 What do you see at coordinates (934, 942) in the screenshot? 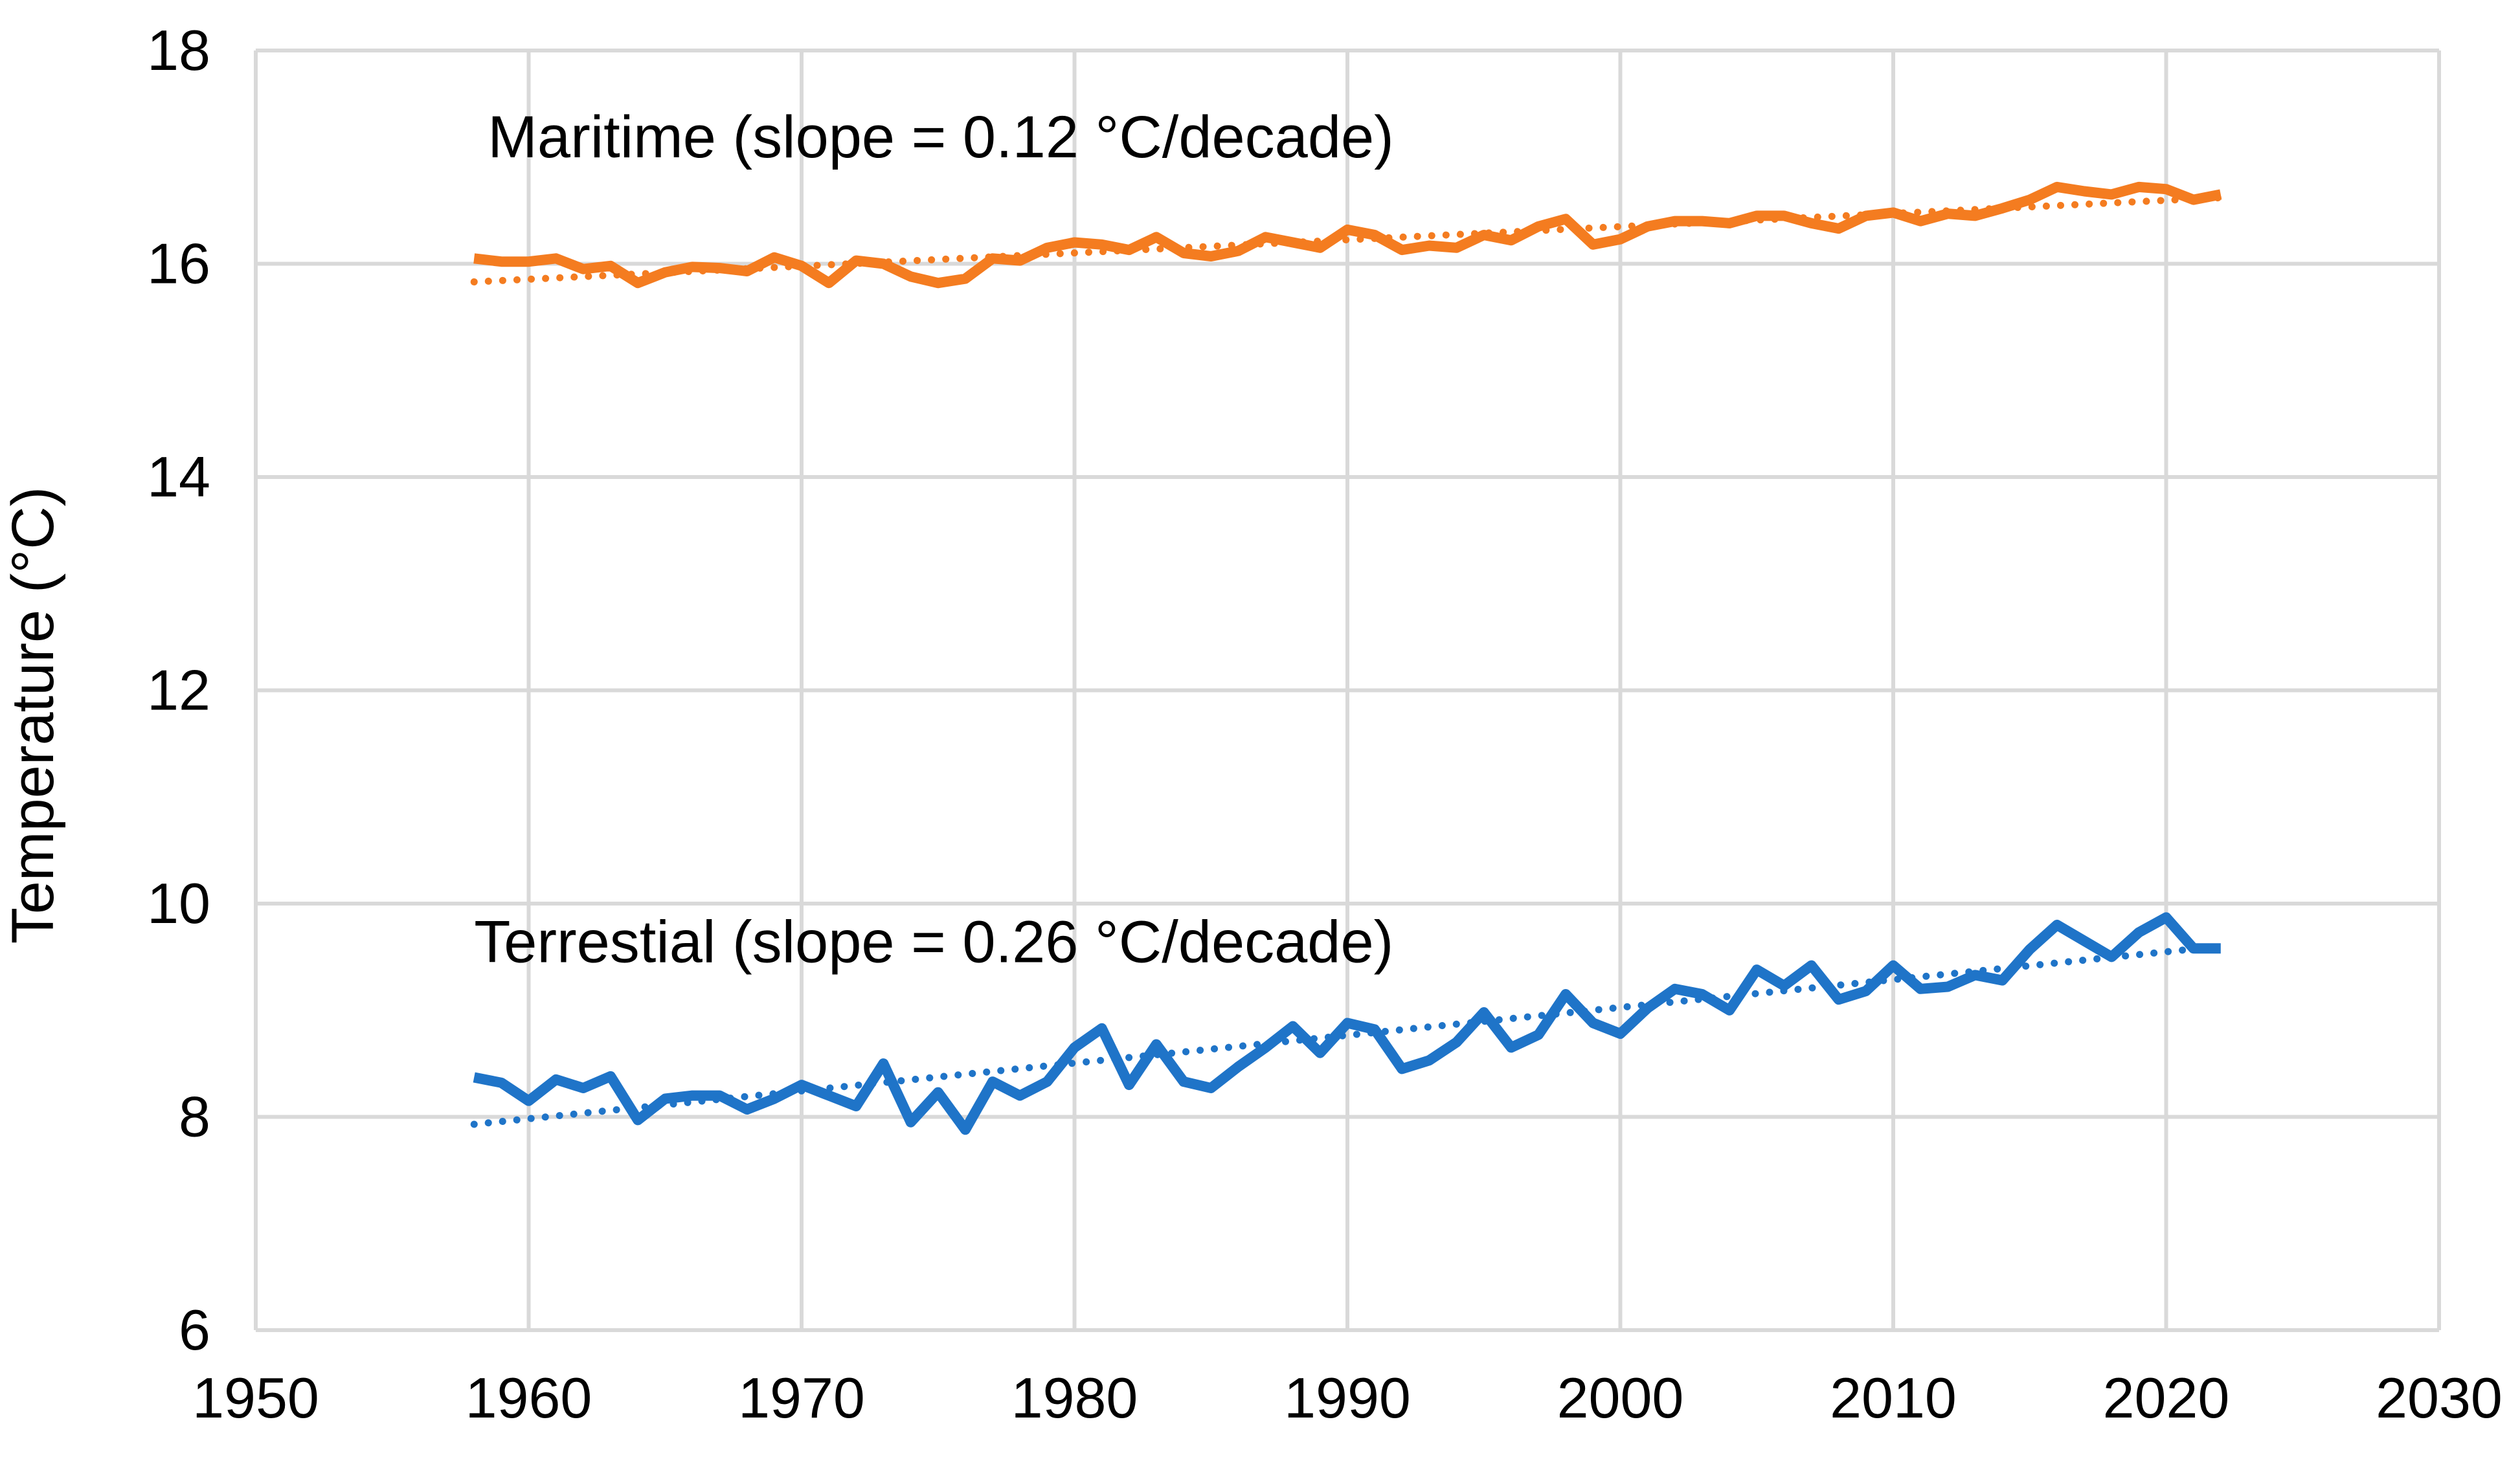
I see `annotation-terrestrial: Terrestial (slope = 0.26 °C/decade)` at bounding box center [934, 942].